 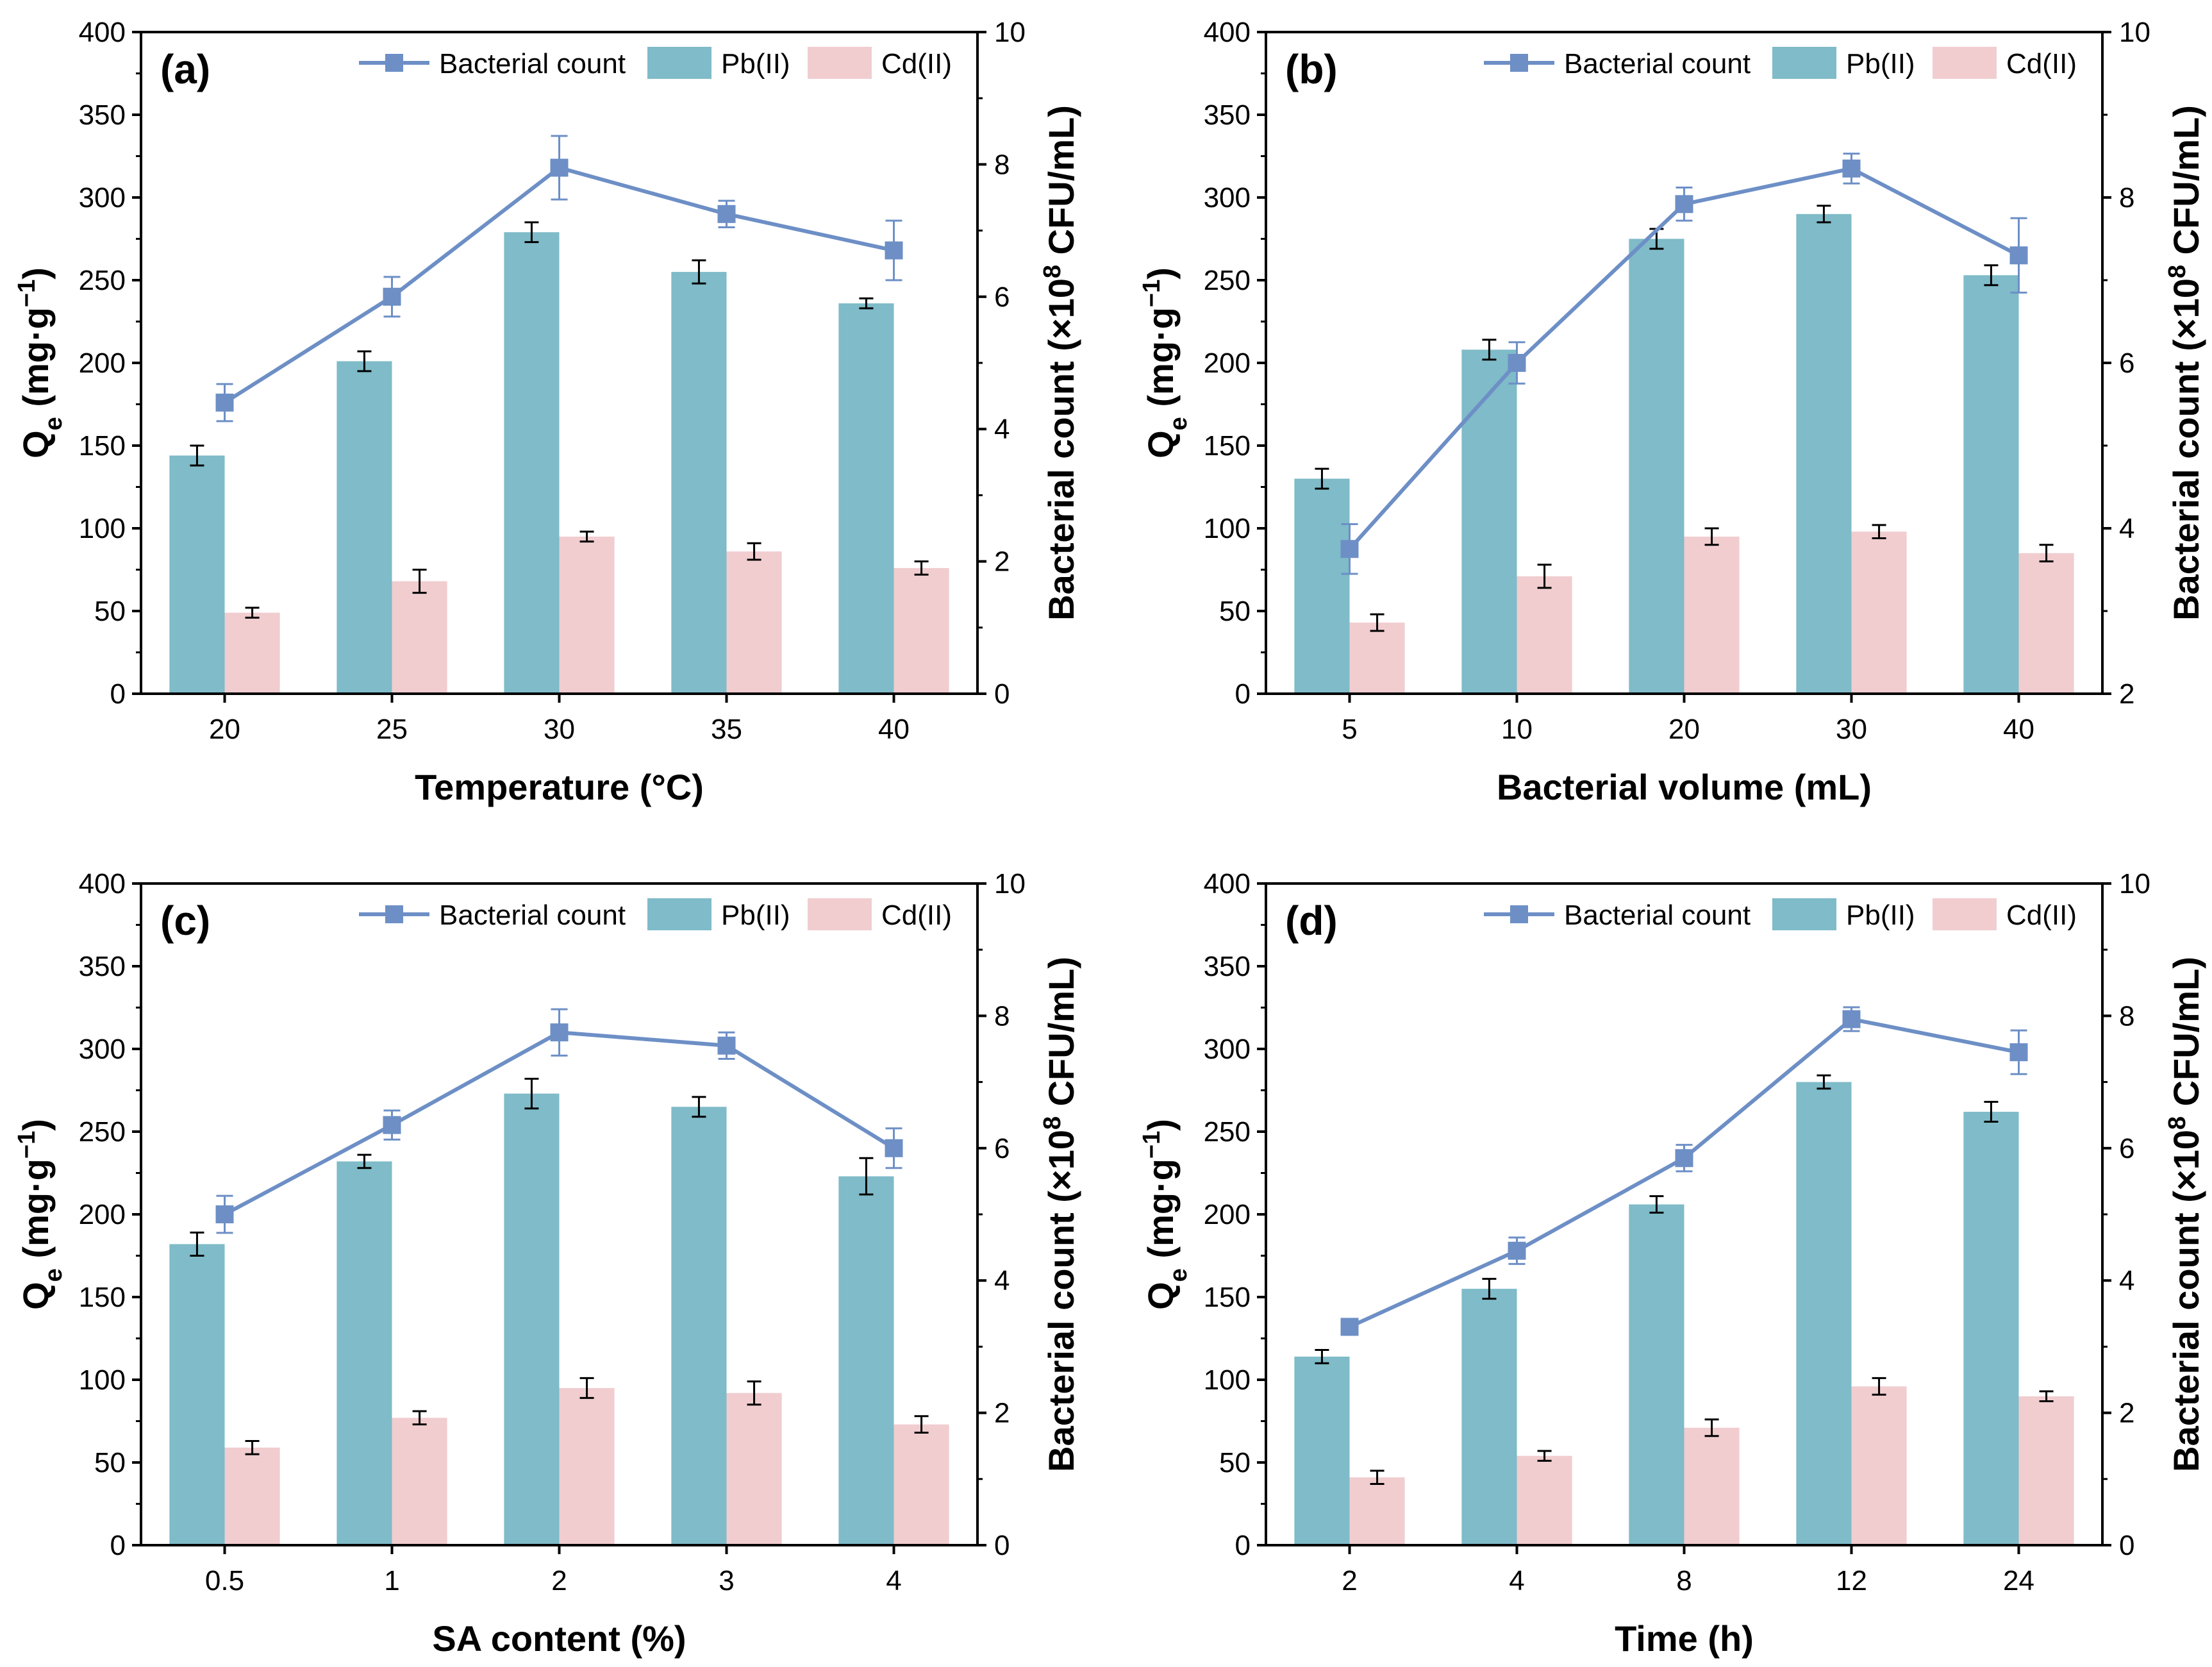 I want to click on x-tick-label: 12, so click(x=1852, y=1580).